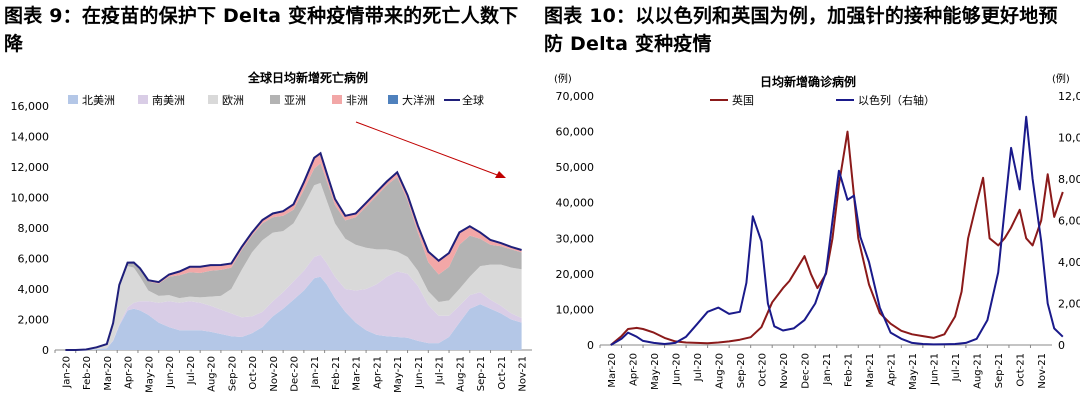 This screenshot has height=402, width=1080. I want to click on left-xtick-label: Nov-21, so click(523, 374).